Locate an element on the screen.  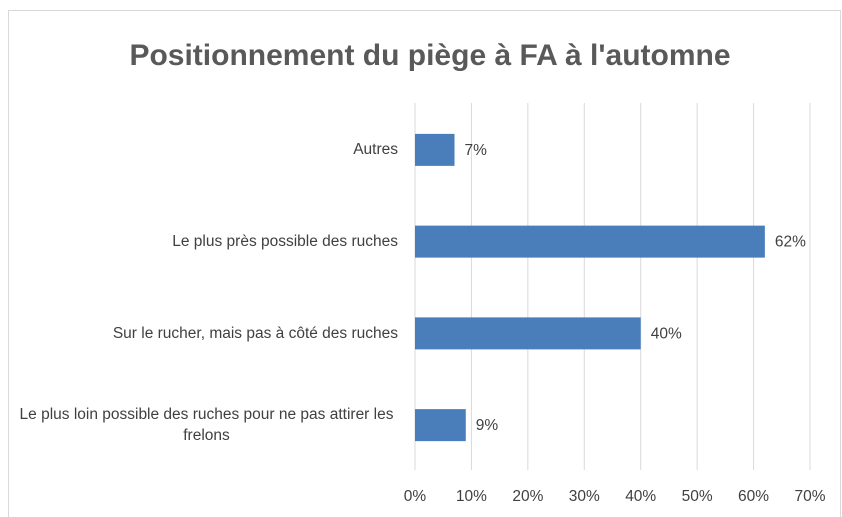
value-label: 62% is located at coordinates (790, 242).